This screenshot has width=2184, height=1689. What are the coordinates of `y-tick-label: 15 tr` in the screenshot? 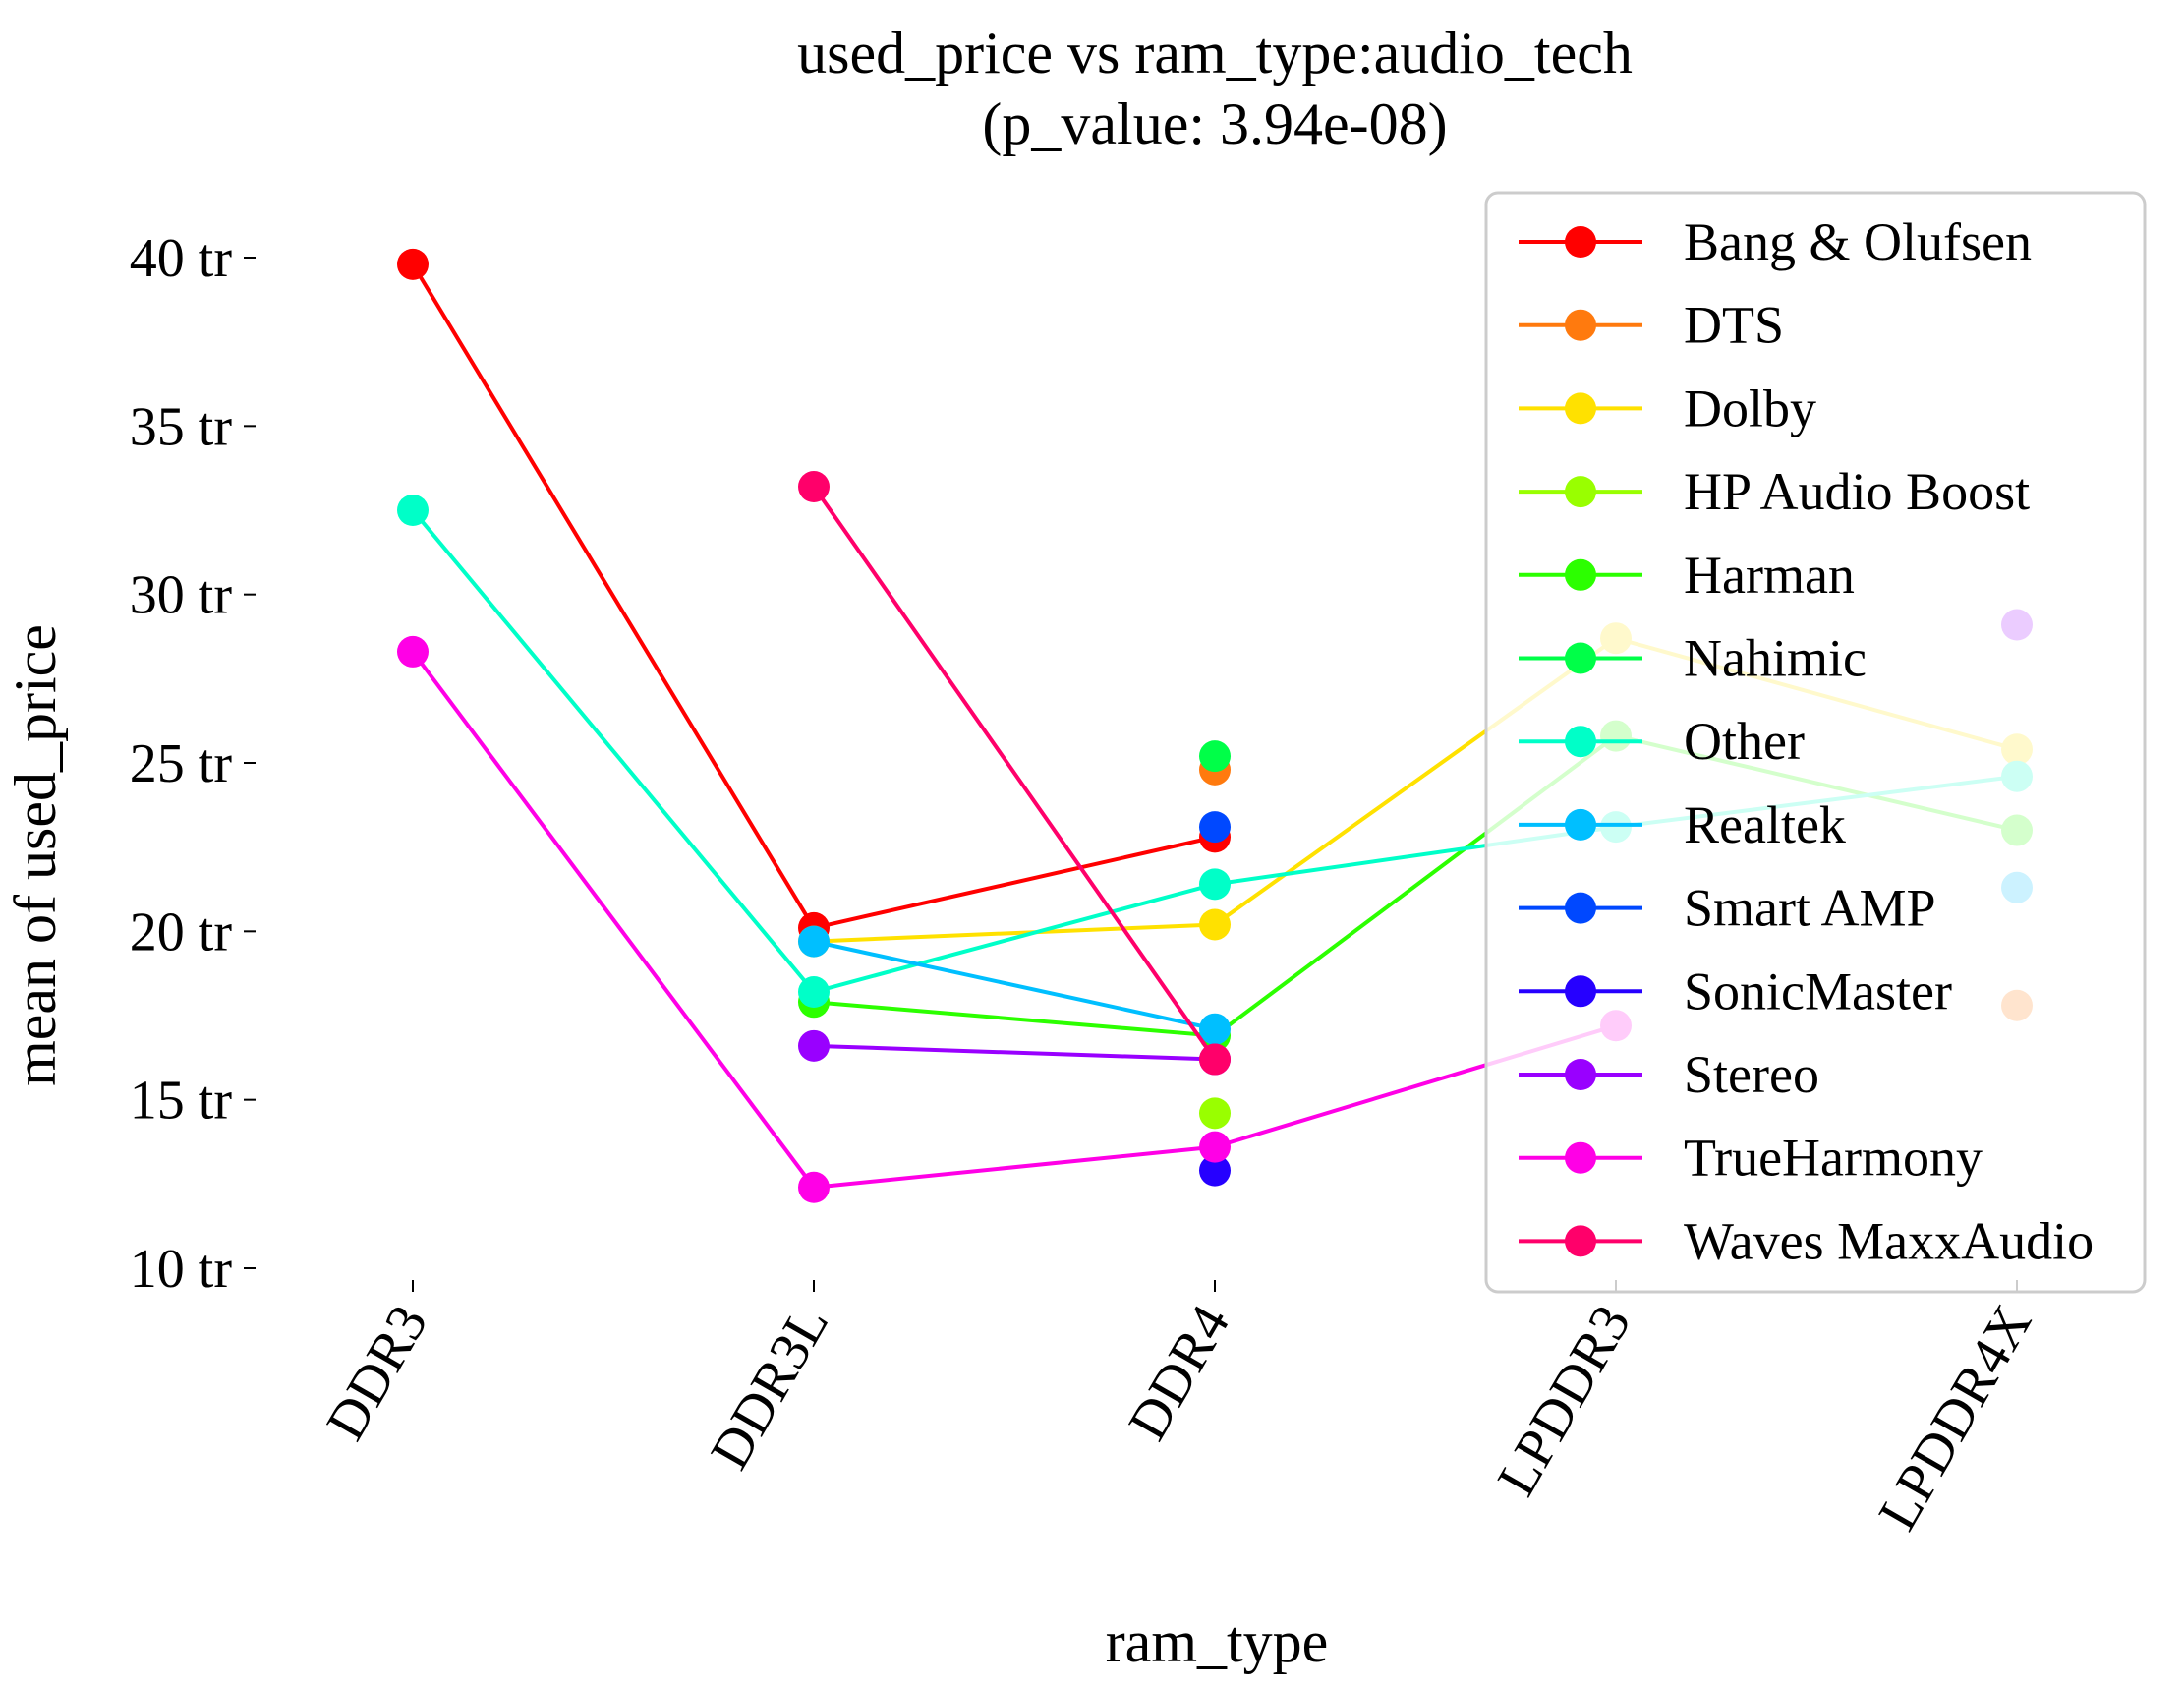 It's located at (181, 1101).